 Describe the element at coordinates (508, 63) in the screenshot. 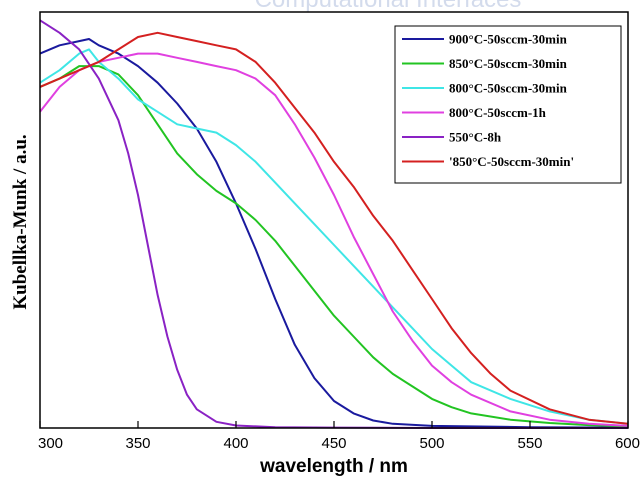

I see `legend-label-1: 850°C-50sccm-30min` at that location.